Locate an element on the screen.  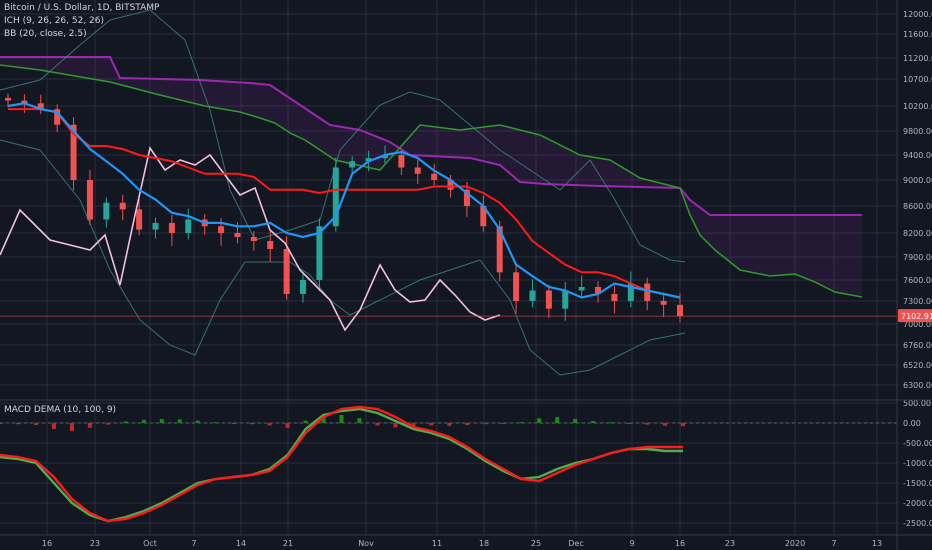
price-tick-label: 9400.00 is located at coordinates (917, 155).